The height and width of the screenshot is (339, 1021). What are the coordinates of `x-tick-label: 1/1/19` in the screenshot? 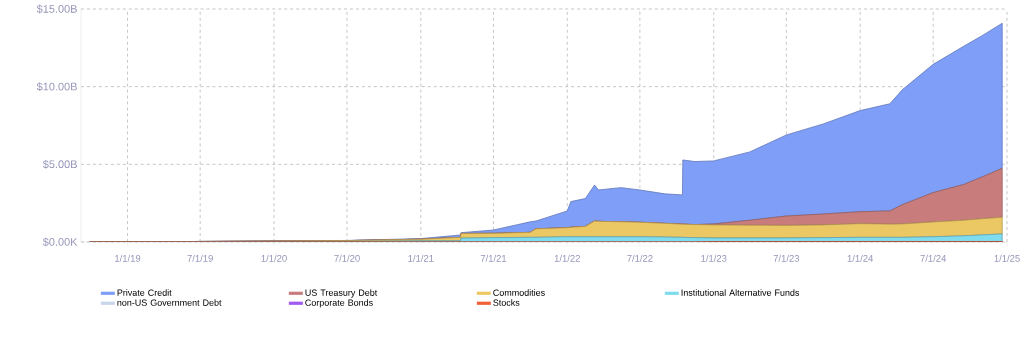 It's located at (128, 258).